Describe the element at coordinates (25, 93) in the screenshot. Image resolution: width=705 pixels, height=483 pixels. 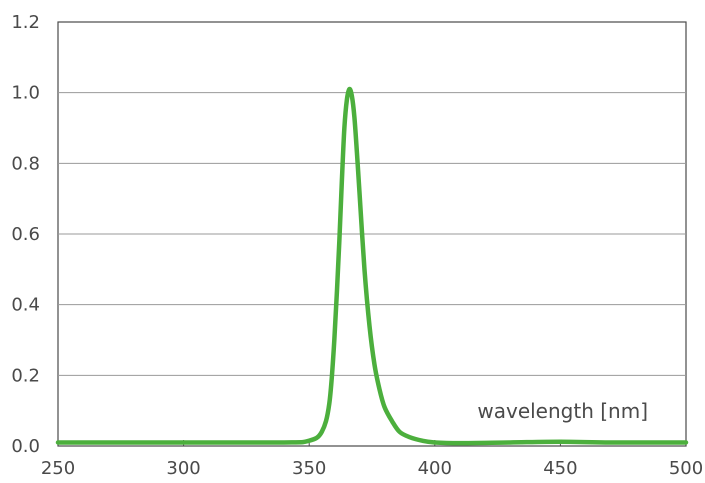
I see `y-tick-label: 1.0` at that location.